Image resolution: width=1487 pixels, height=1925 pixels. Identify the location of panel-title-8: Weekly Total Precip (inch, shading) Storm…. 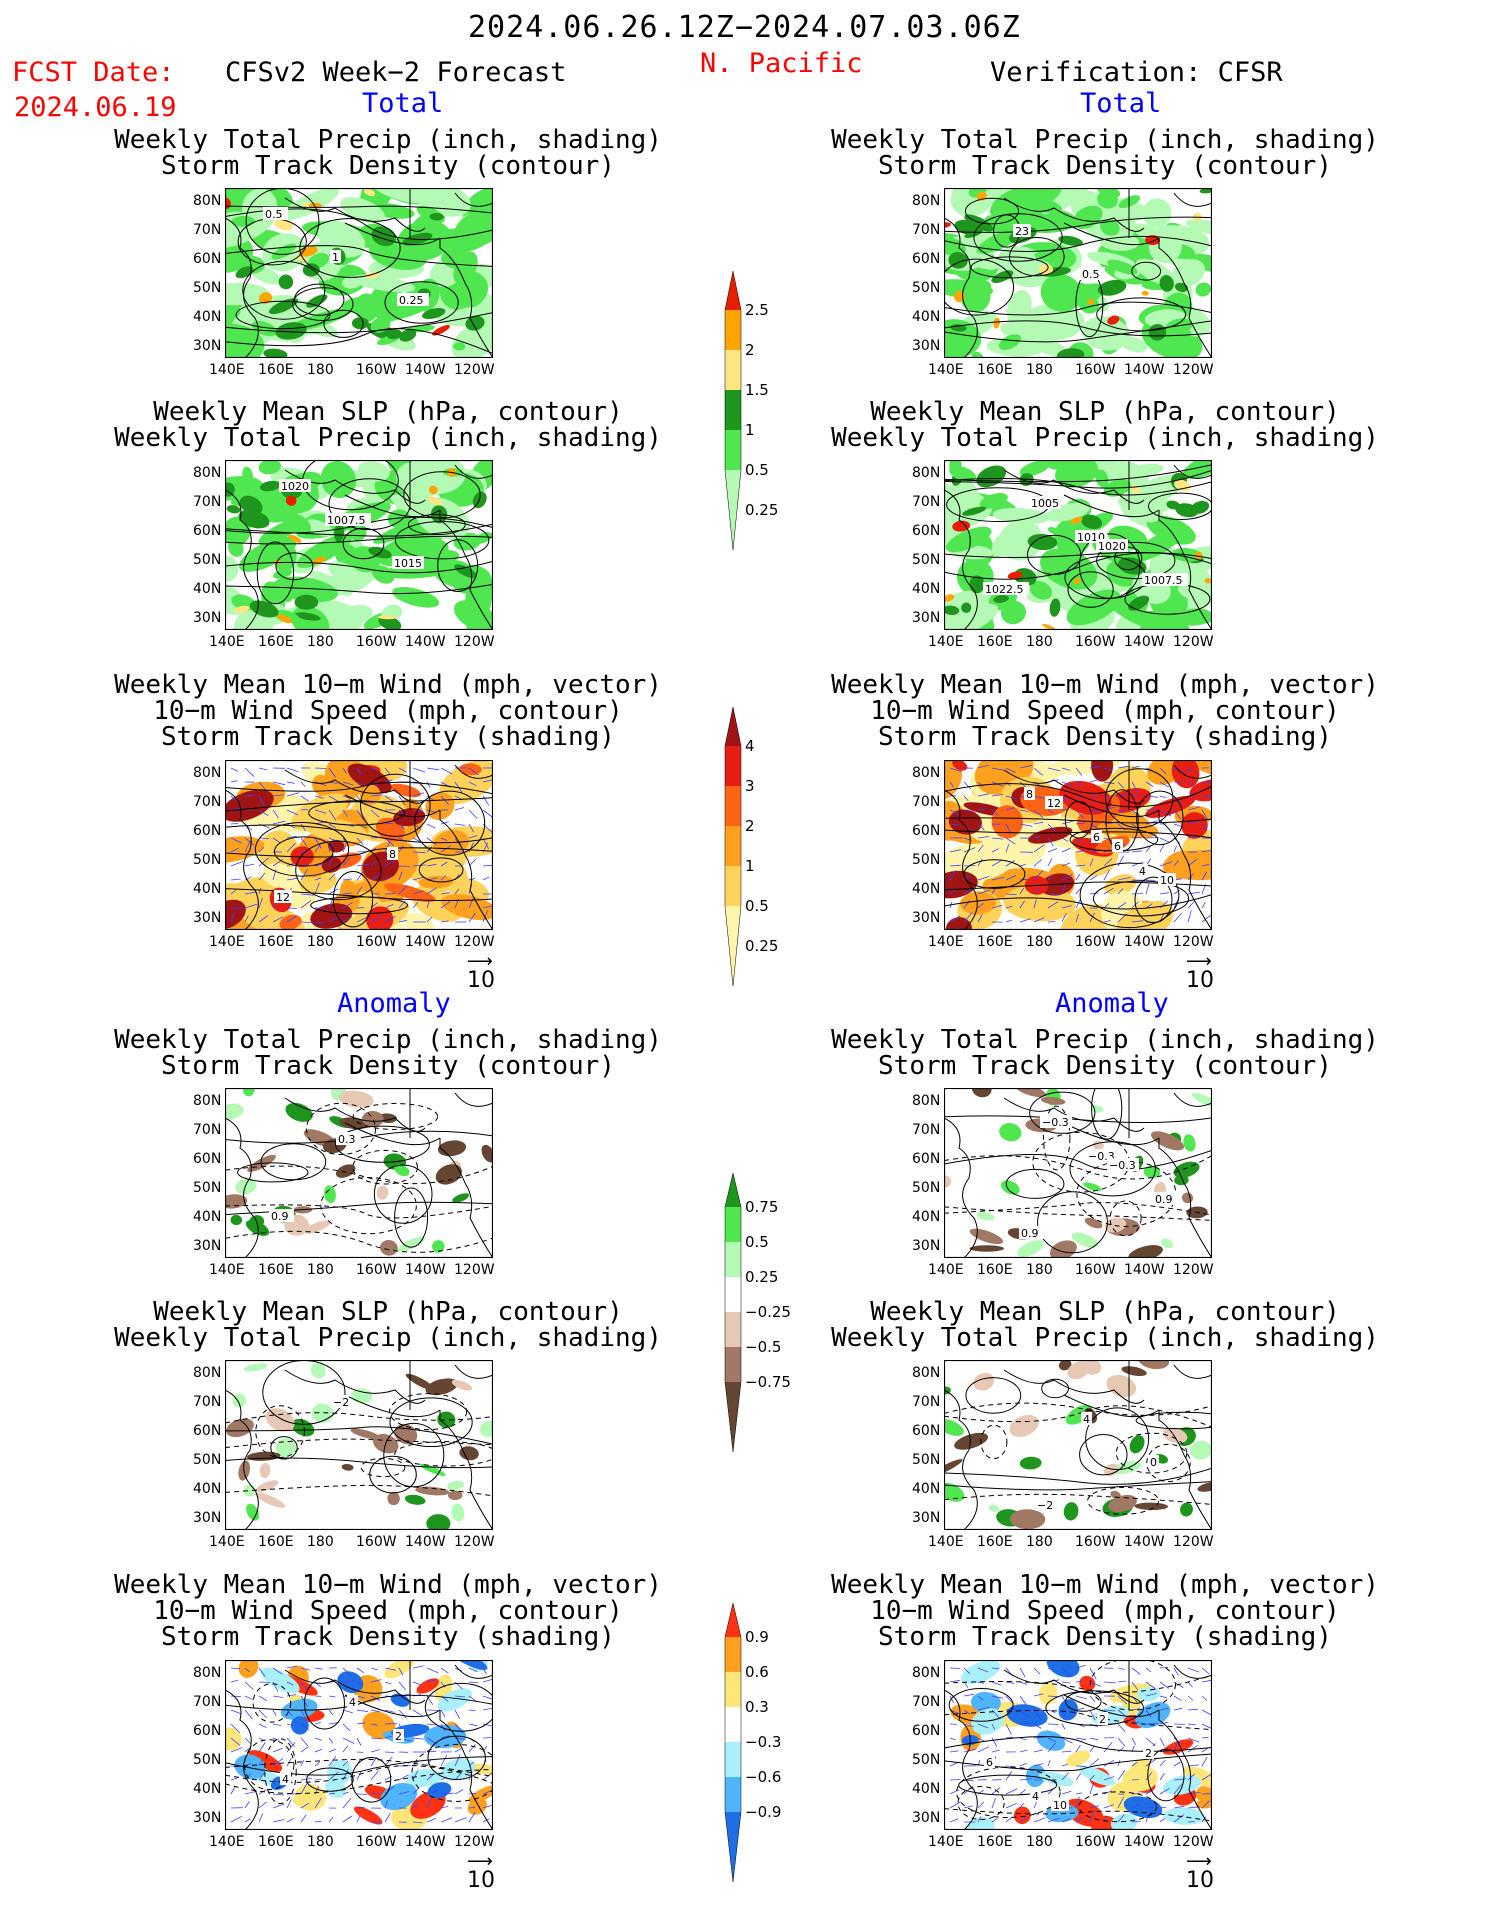
(1105, 1053).